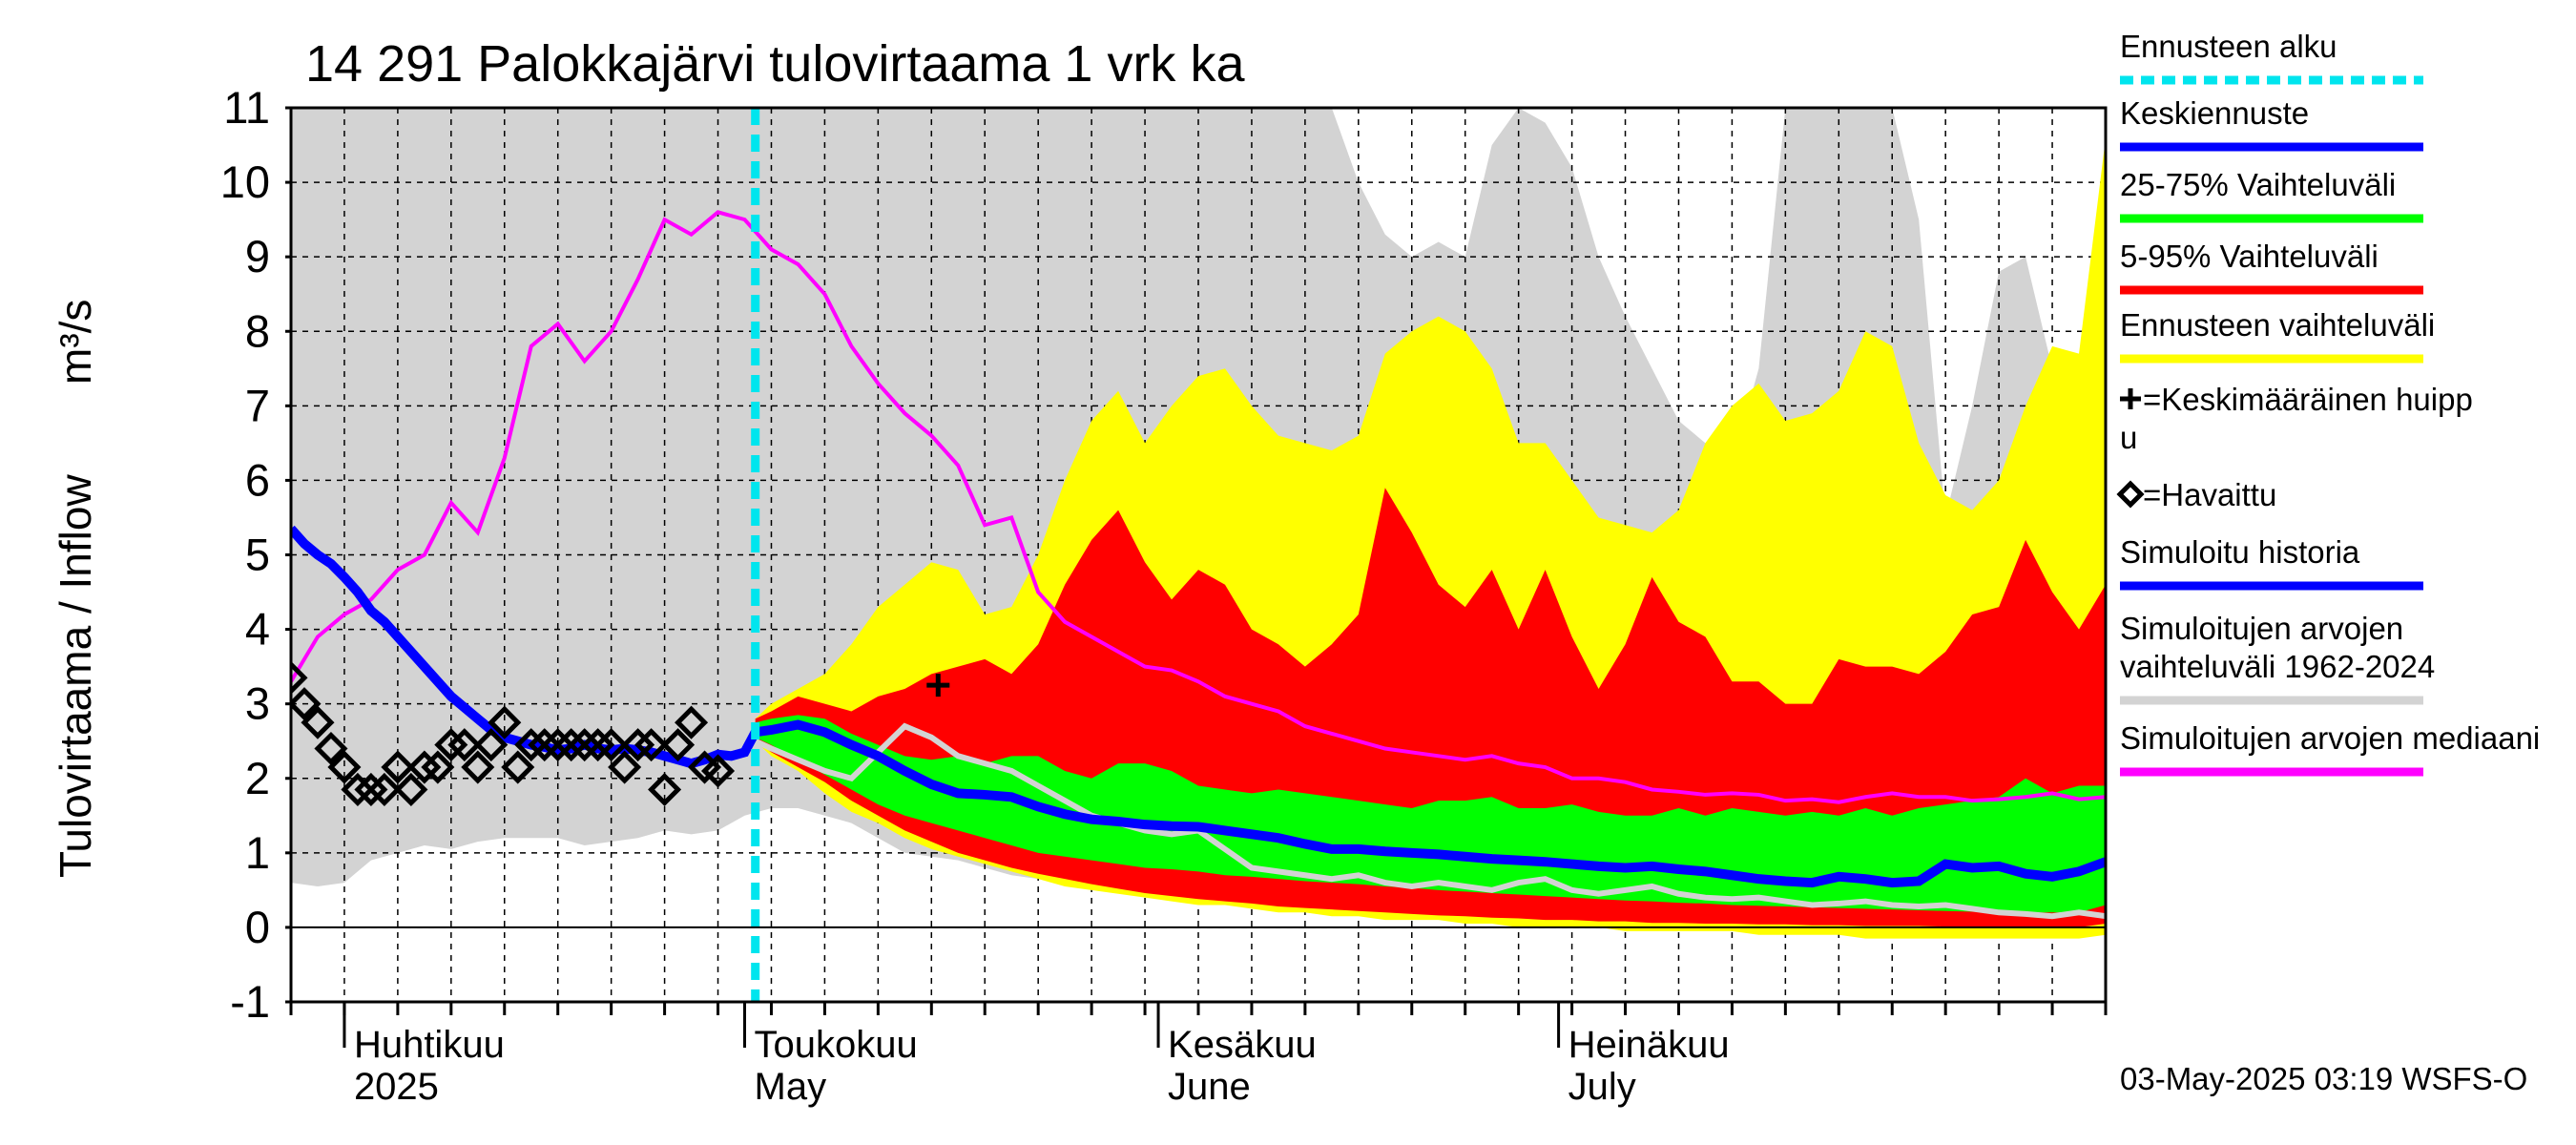 The image size is (2576, 1145). Describe the element at coordinates (257, 629) in the screenshot. I see `y-tick-label: 4` at that location.